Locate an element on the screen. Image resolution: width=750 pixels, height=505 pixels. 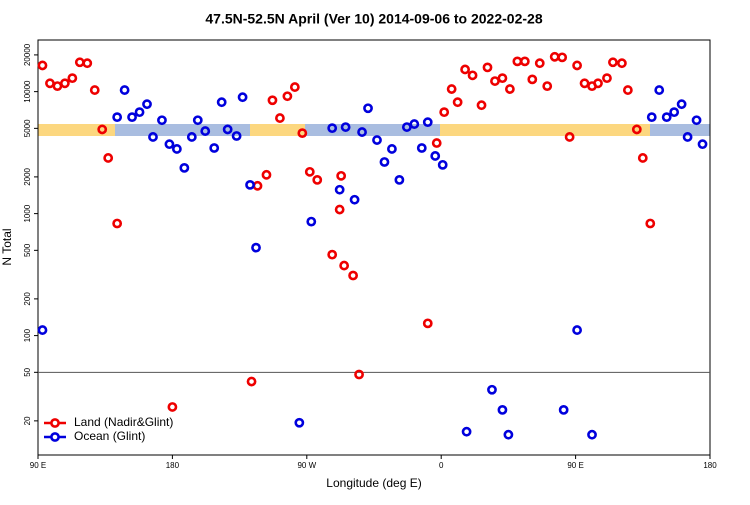
y-tick-label: 5000 is located at coordinates (27, 128).